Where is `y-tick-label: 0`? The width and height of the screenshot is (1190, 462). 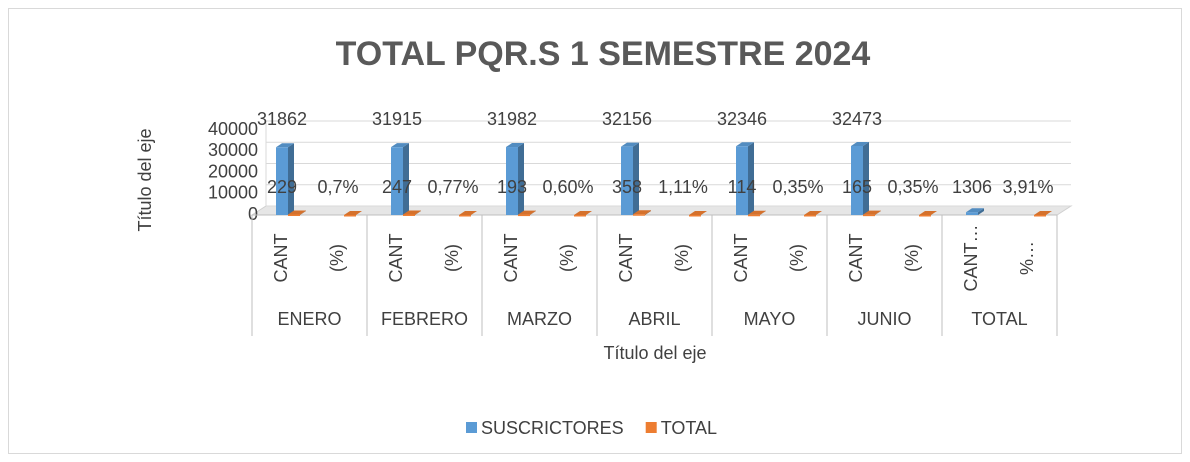 y-tick-label: 0 is located at coordinates (253, 214).